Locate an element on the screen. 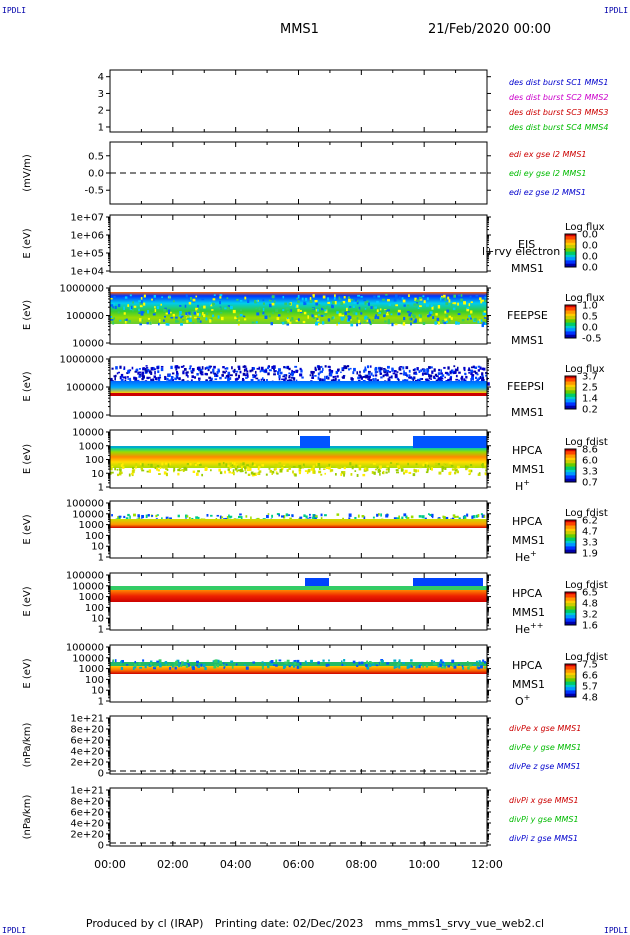 The height and width of the screenshot is (935, 630). panel-2-ylabel: (mV/m) is located at coordinates (27, 173).